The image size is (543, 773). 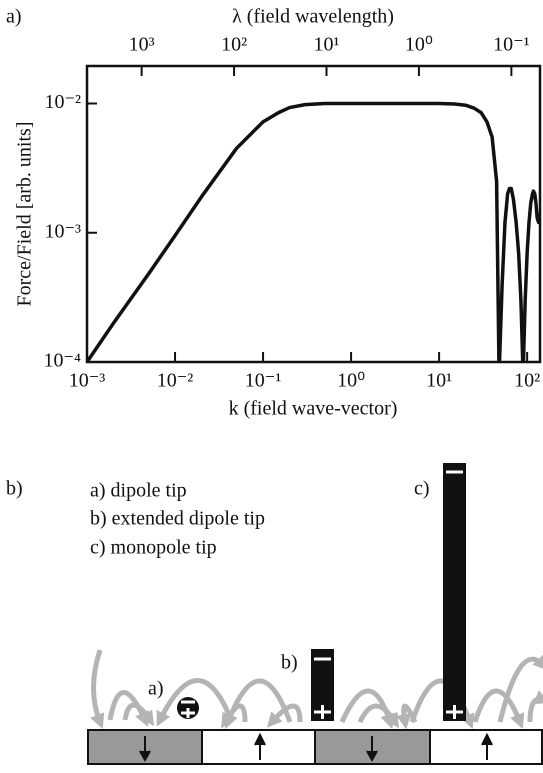 What do you see at coordinates (62, 231) in the screenshot?
I see `y-tick-label: 10⁻³` at bounding box center [62, 231].